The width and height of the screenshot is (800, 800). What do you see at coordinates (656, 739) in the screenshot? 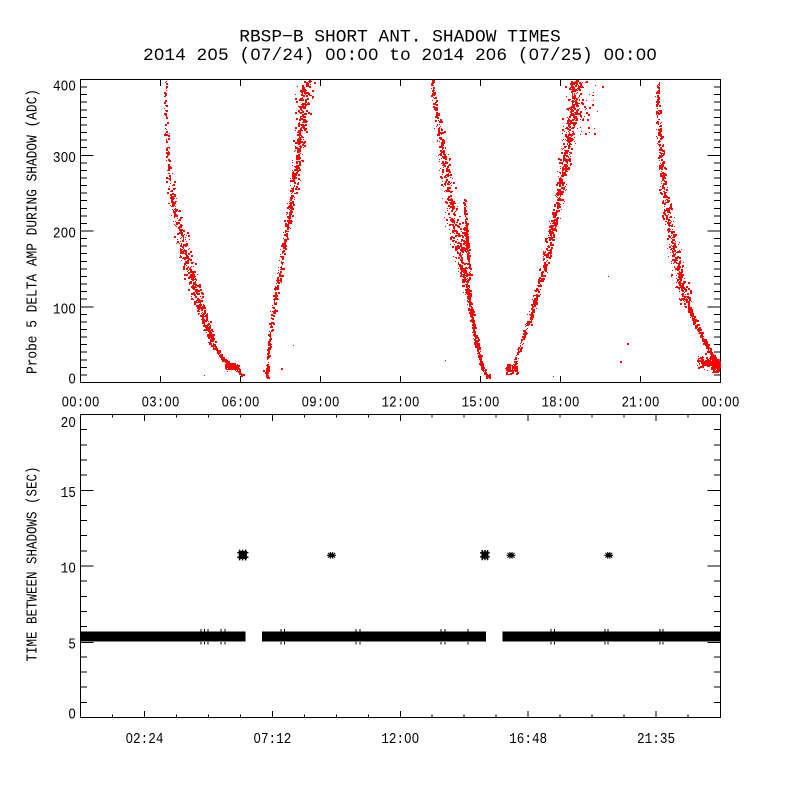
I see `svg-text: 21:35` at bounding box center [656, 739].